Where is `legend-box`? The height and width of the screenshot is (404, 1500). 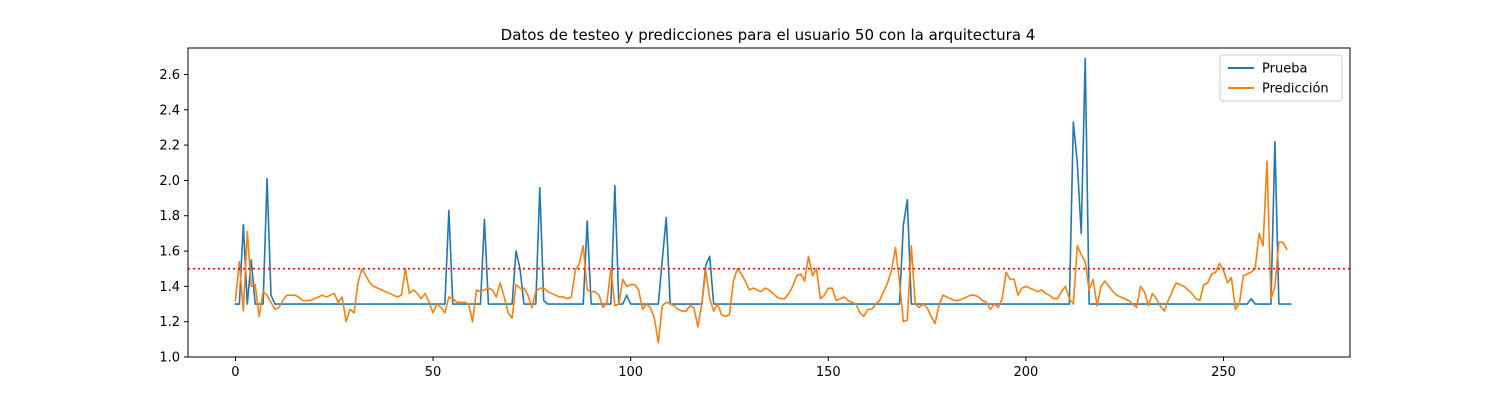
legend-box is located at coordinates (1281, 78).